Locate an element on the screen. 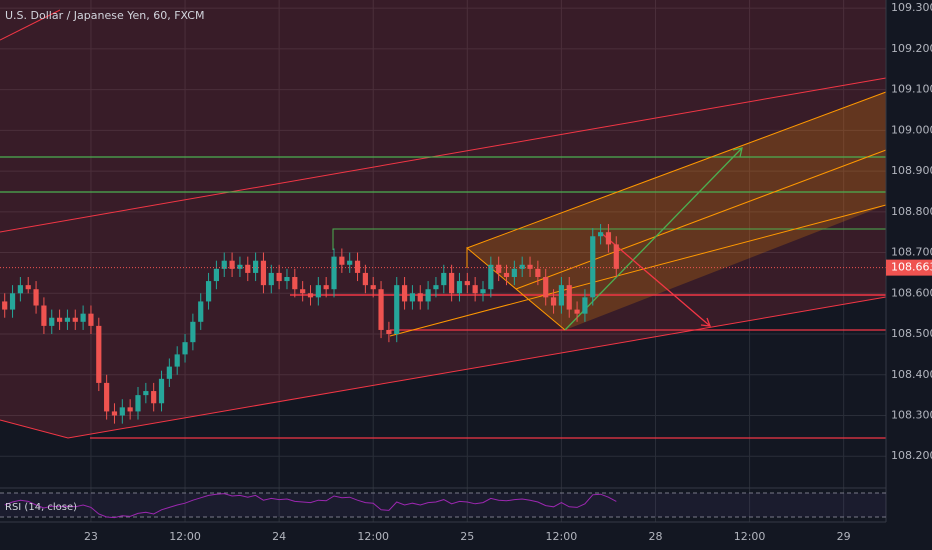 The image size is (932, 550). indicator-label: RSI (14, close) is located at coordinates (41, 507).